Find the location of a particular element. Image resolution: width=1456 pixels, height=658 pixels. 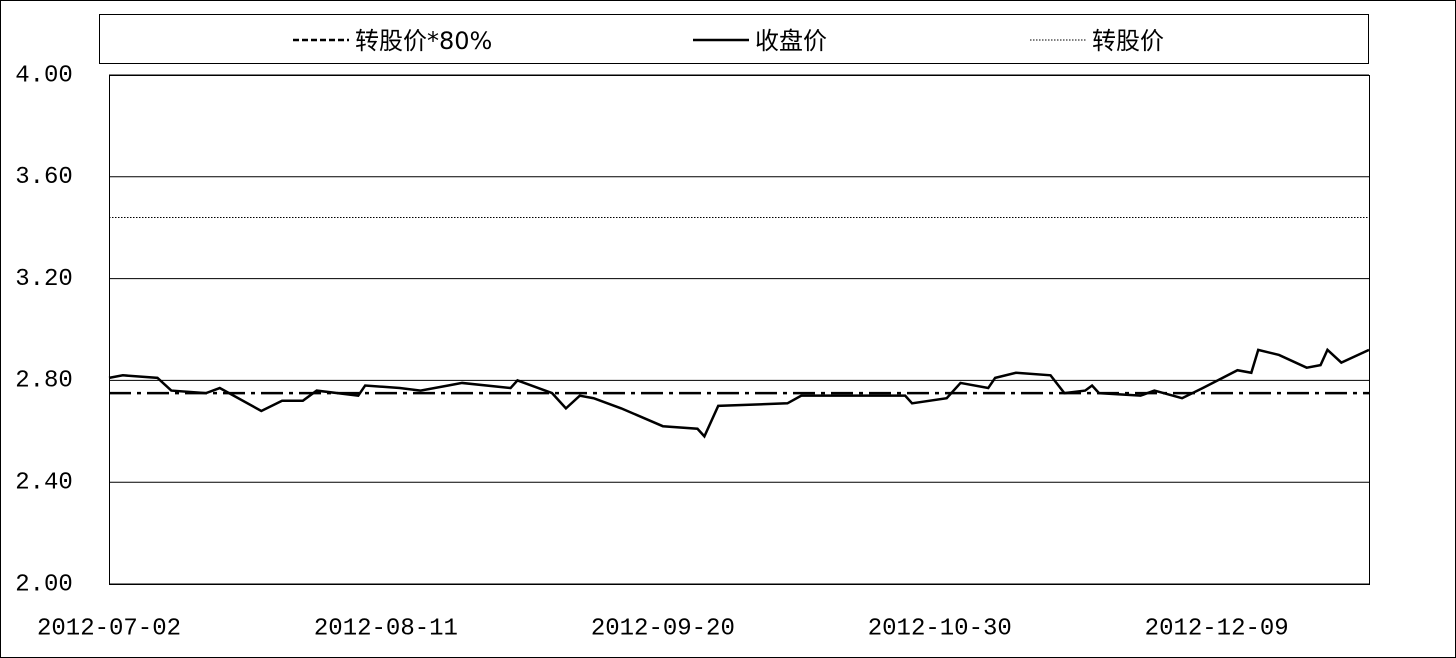

x-tick-label: 2012-09-20 is located at coordinates (663, 628).